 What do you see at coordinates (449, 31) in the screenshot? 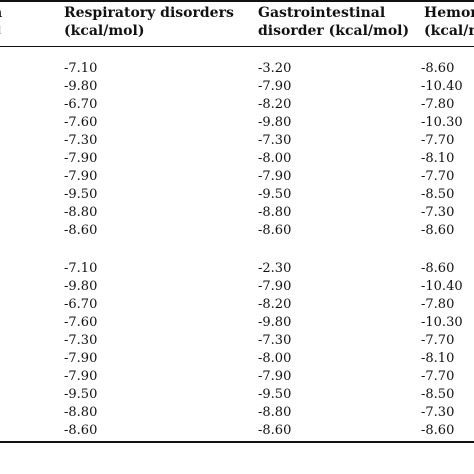
I see `header-hemorrhagic-line-2: (kcal/m` at bounding box center [449, 31].